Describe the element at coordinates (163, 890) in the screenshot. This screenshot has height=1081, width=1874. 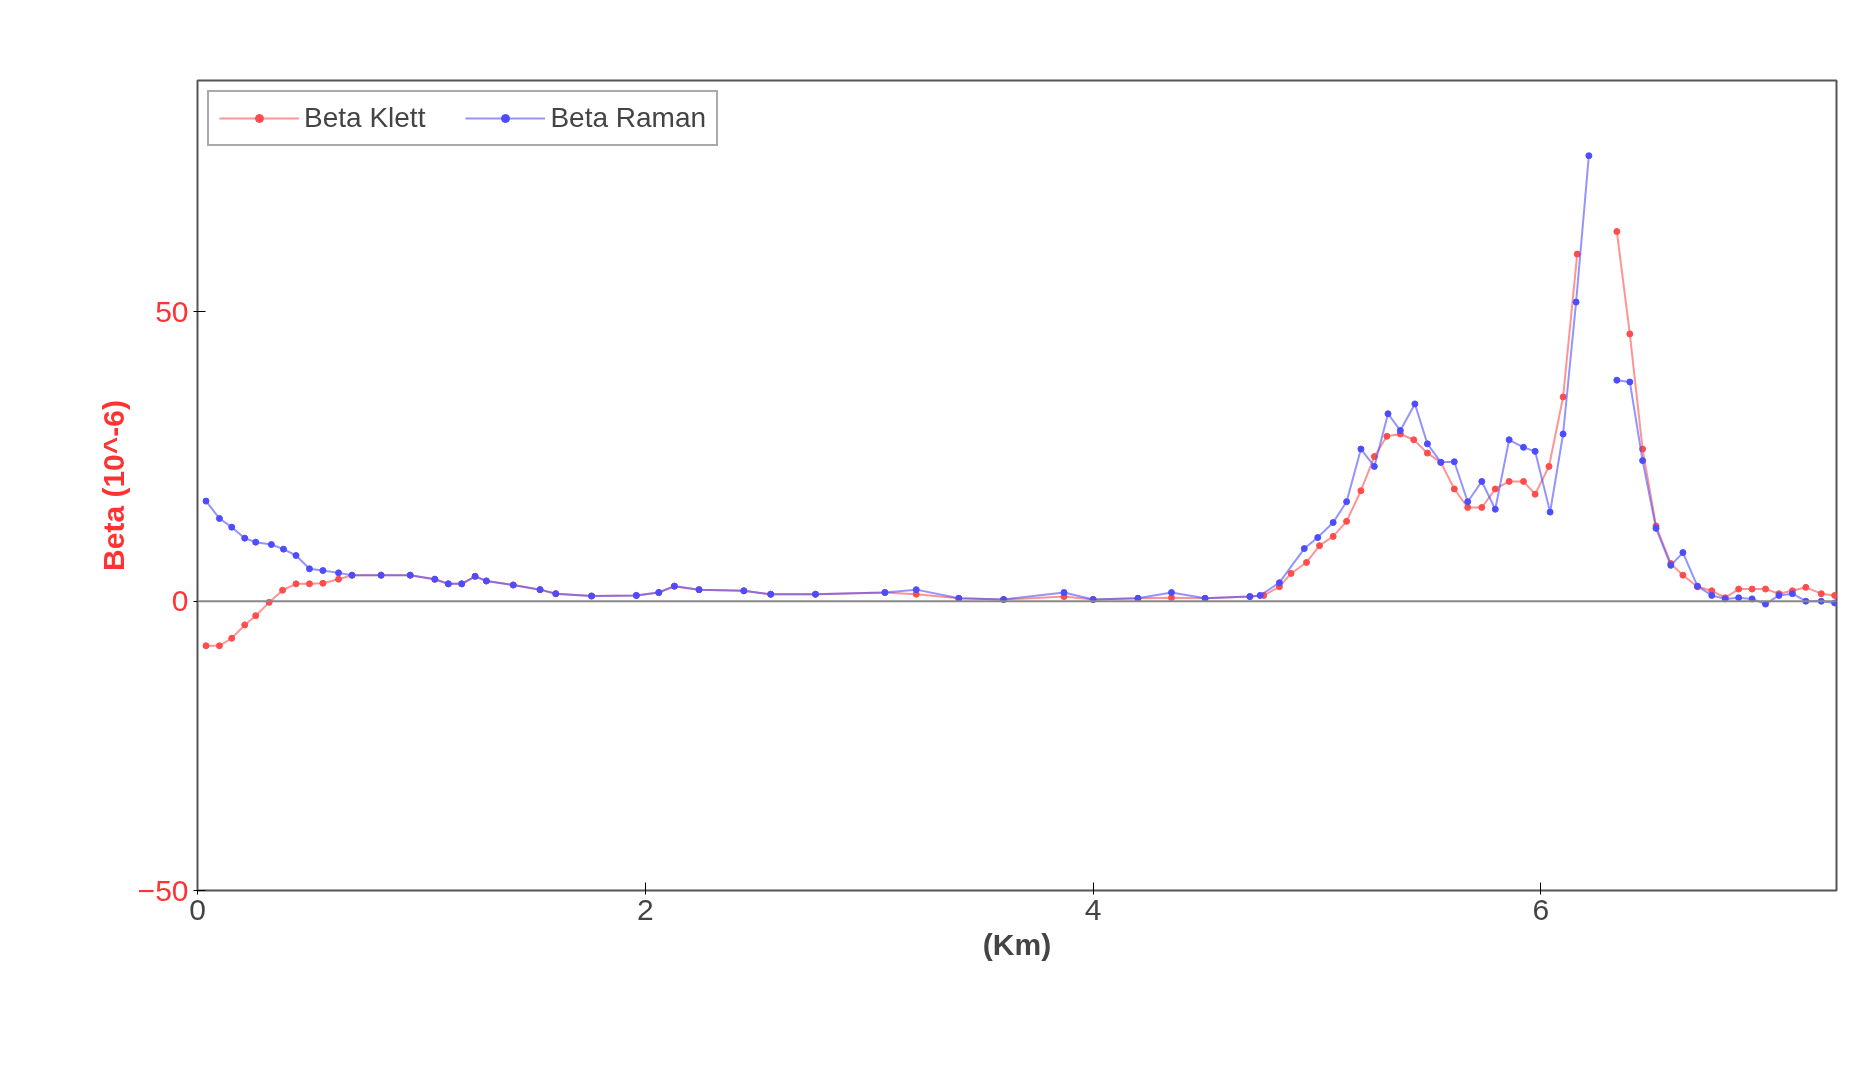
I see `y-tick-label: −50` at that location.